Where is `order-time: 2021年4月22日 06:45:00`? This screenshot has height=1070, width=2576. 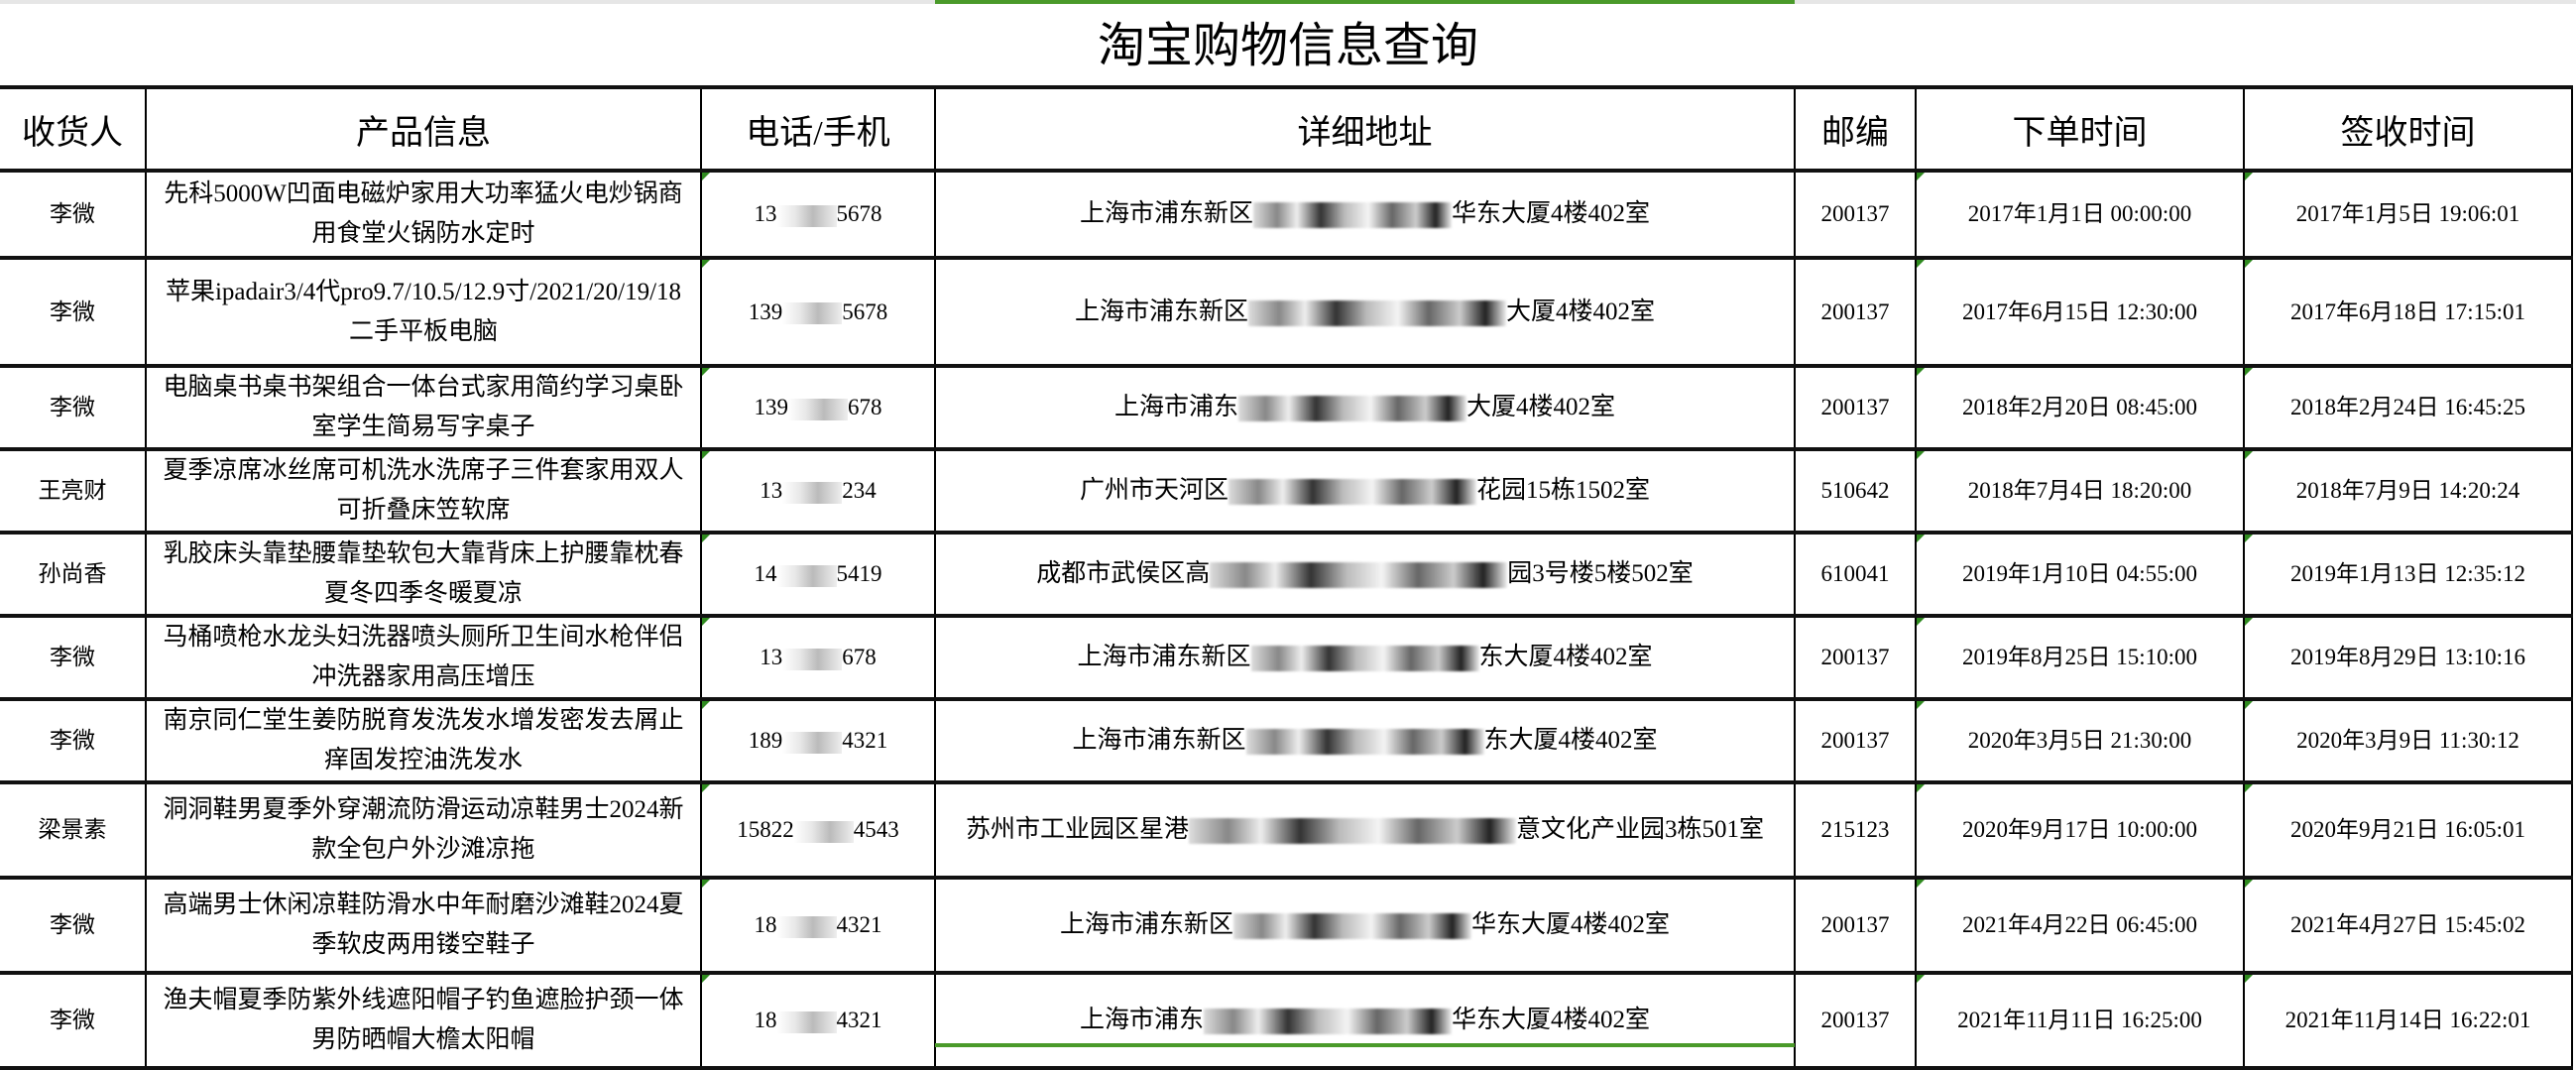 order-time: 2021年4月22日 06:45:00 is located at coordinates (2079, 924).